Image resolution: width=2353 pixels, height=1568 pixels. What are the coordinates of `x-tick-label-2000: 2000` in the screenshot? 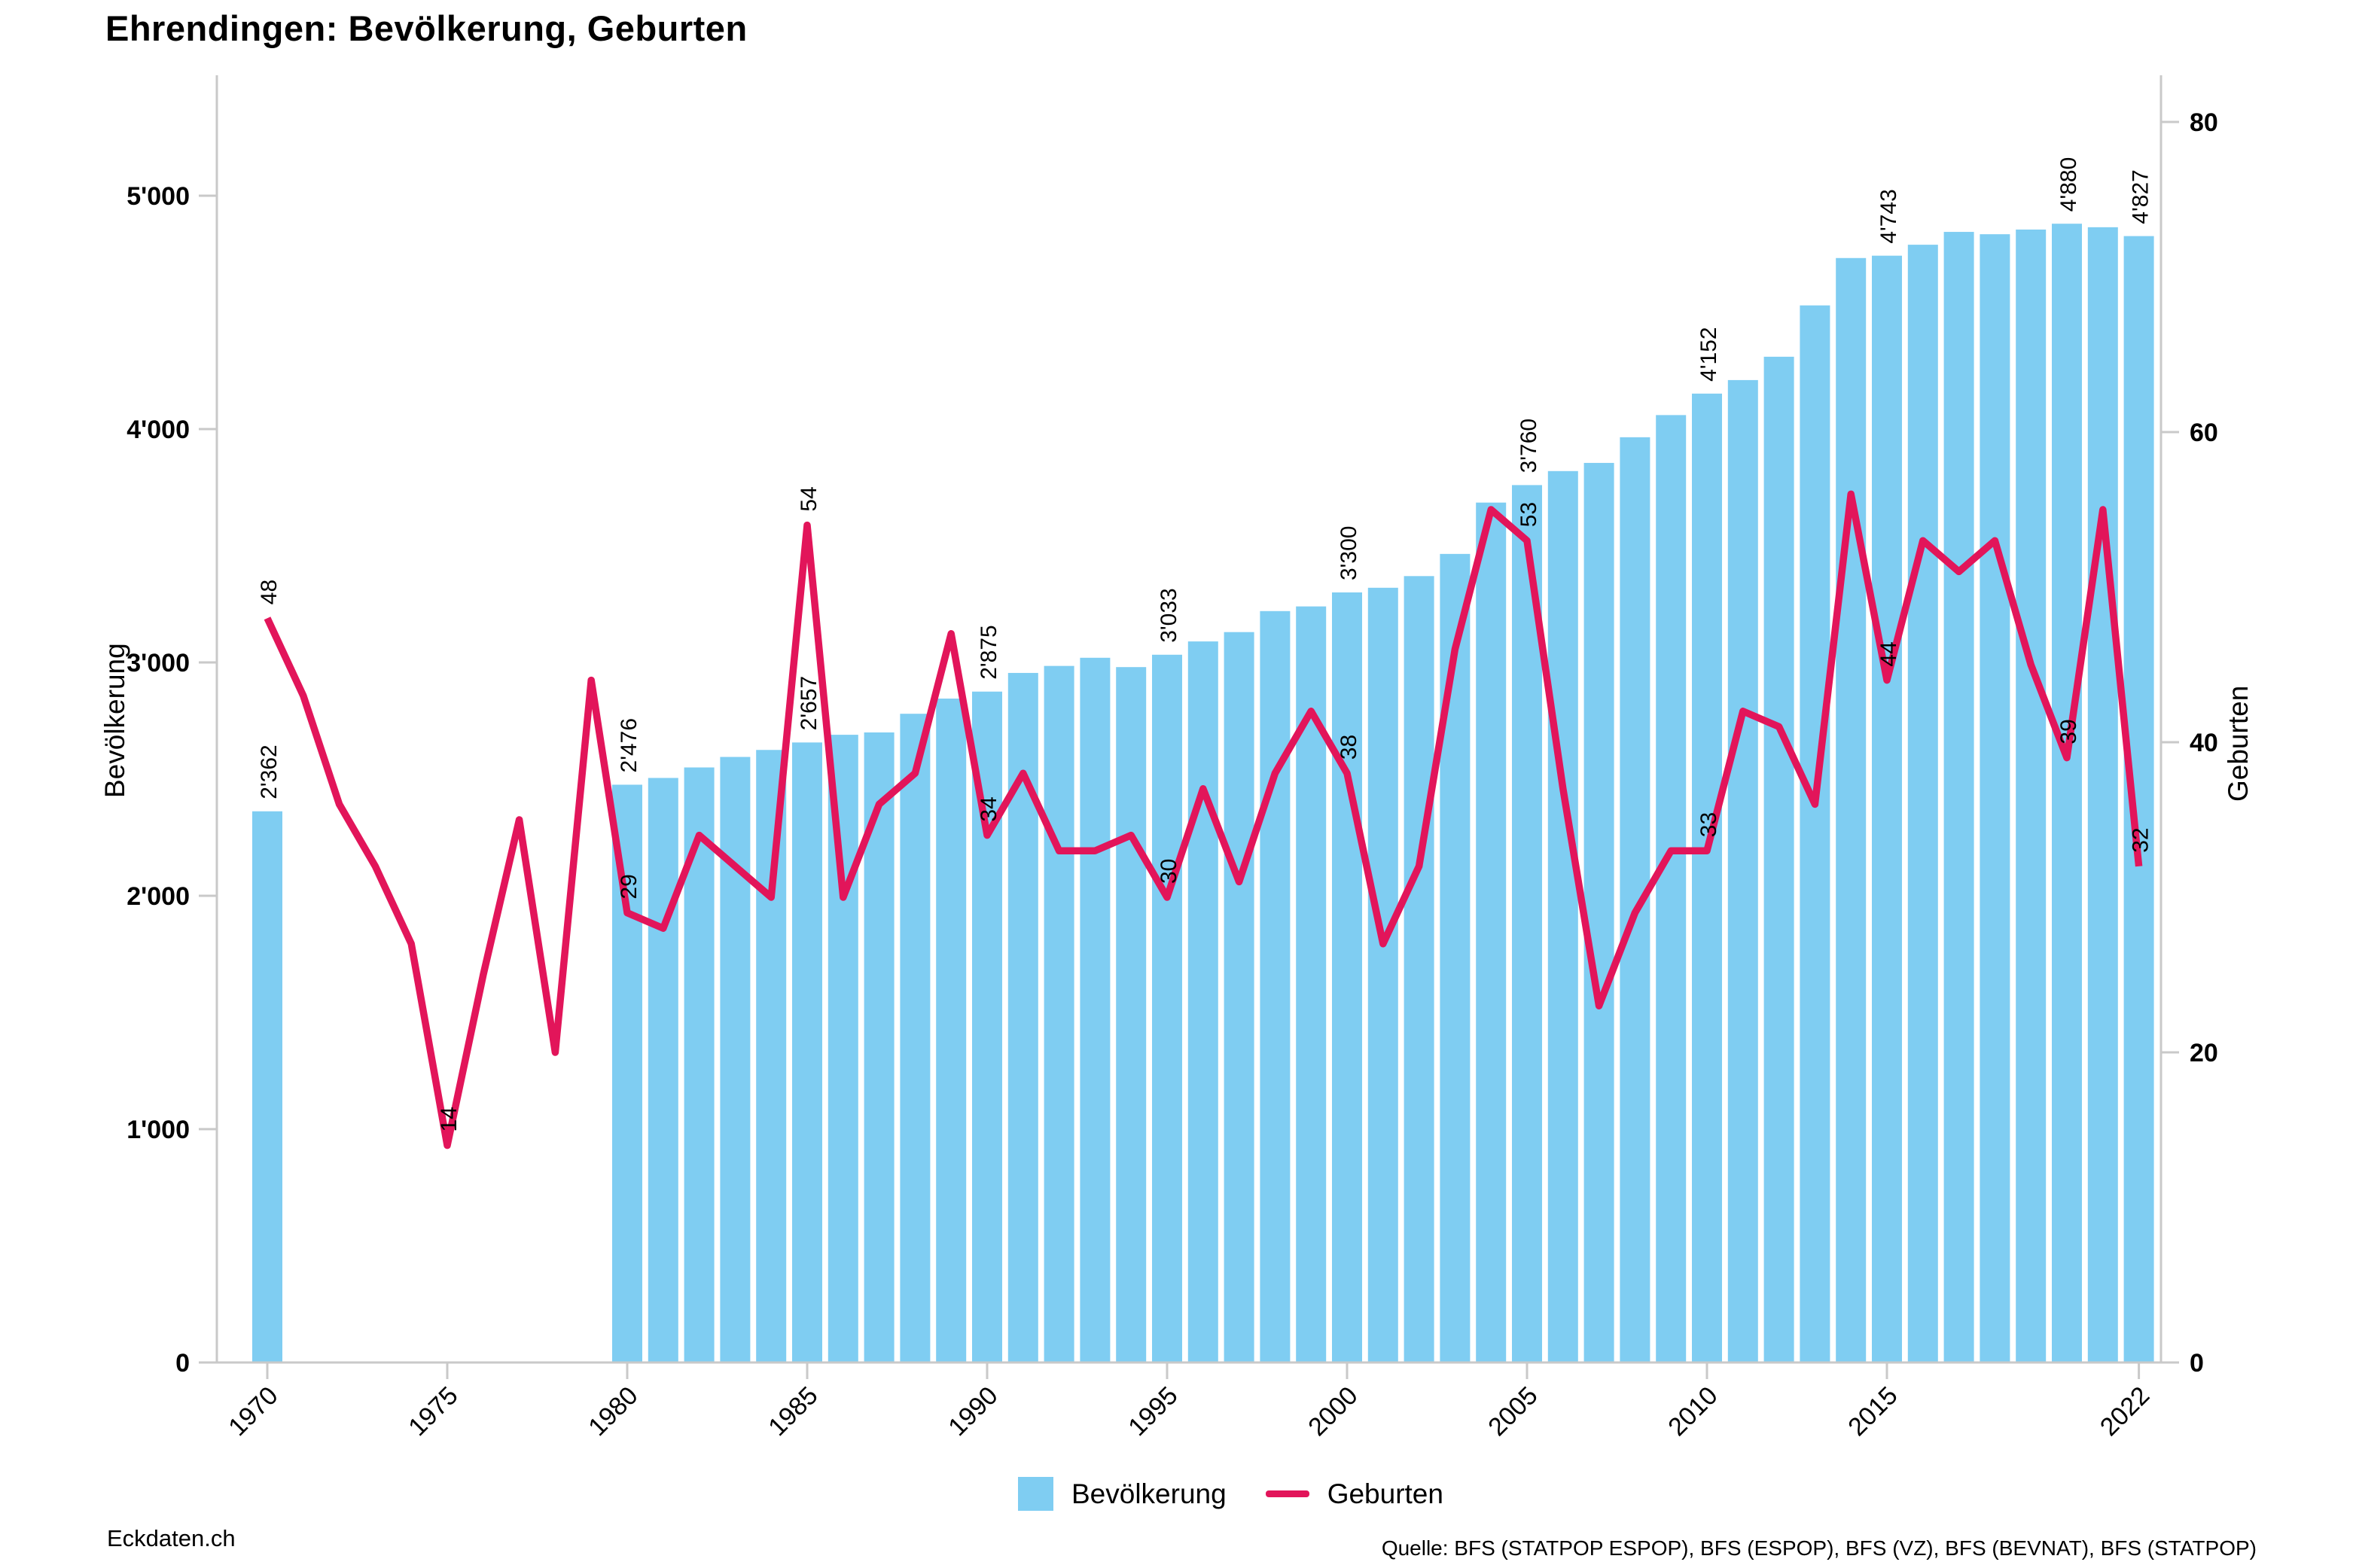 It's located at (1333, 1411).